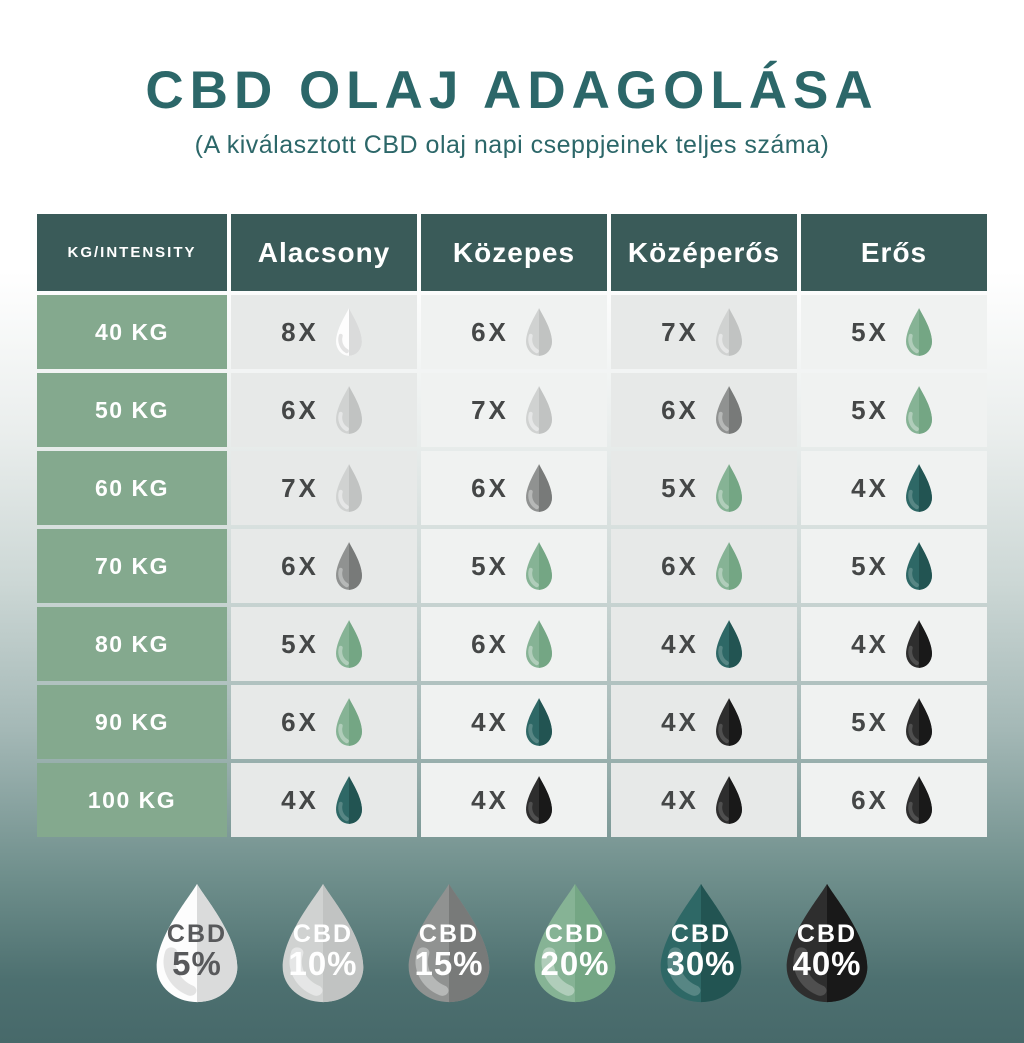 This screenshot has height=1043, width=1024. Describe the element at coordinates (132, 800) in the screenshot. I see `row-label: 100 KG` at that location.